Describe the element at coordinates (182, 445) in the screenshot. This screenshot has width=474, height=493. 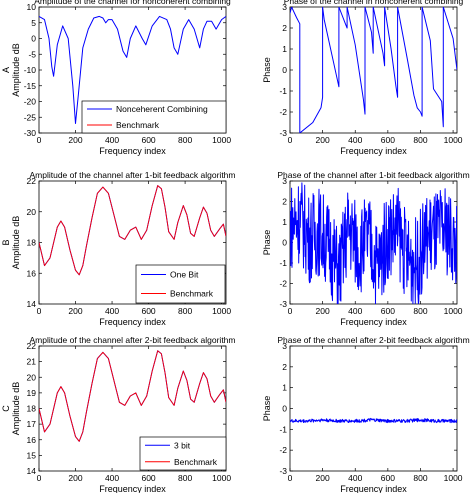
I see `legend-entry: 3 bit` at that location.